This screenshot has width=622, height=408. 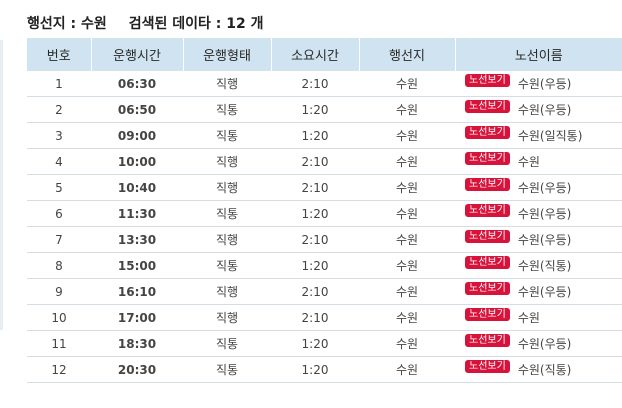 What do you see at coordinates (137, 187) in the screenshot?
I see `cell-time: 10:40` at bounding box center [137, 187].